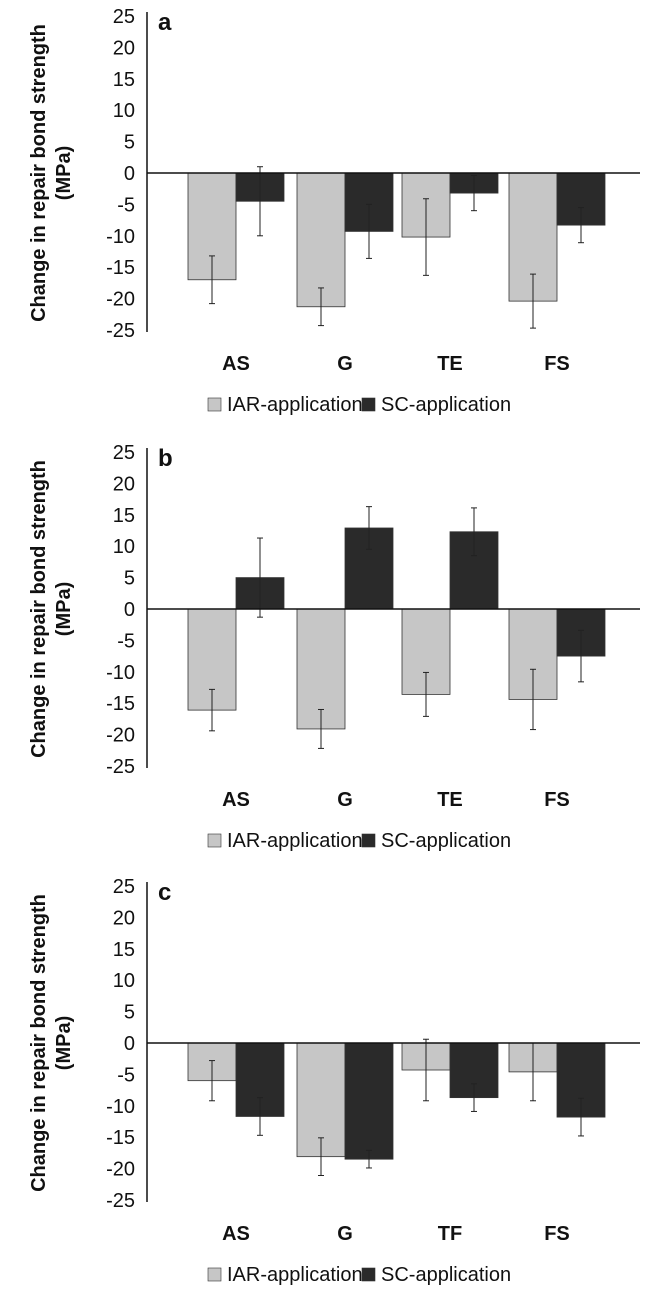  I want to click on panel-label: b, so click(165, 458).